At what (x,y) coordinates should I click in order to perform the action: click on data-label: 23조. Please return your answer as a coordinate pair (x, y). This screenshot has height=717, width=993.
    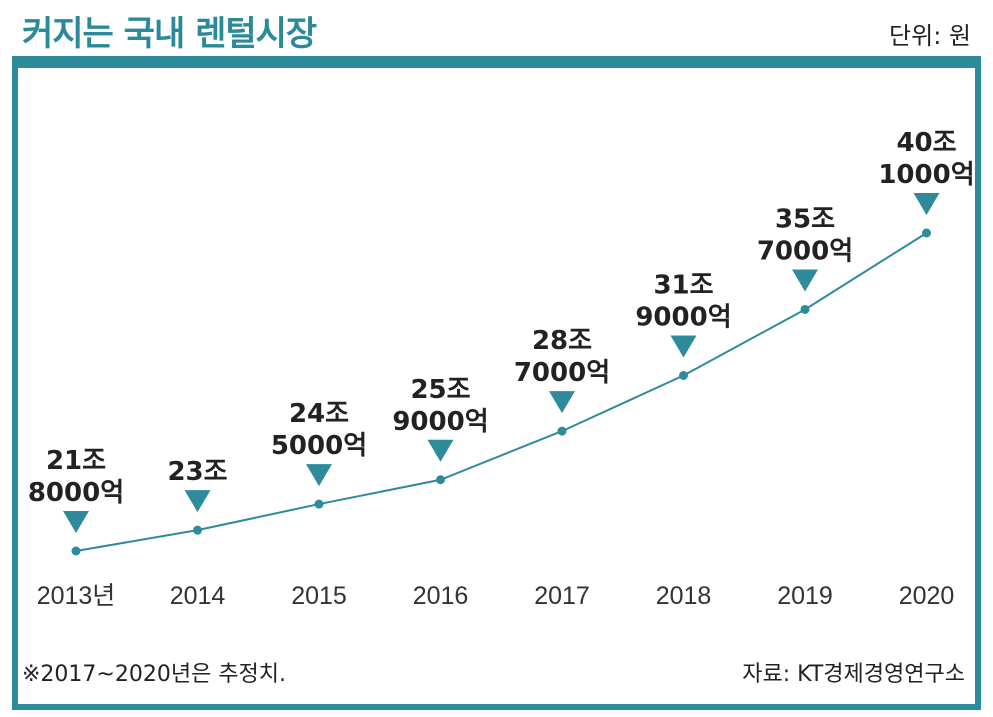
    Looking at the image, I should click on (197, 472).